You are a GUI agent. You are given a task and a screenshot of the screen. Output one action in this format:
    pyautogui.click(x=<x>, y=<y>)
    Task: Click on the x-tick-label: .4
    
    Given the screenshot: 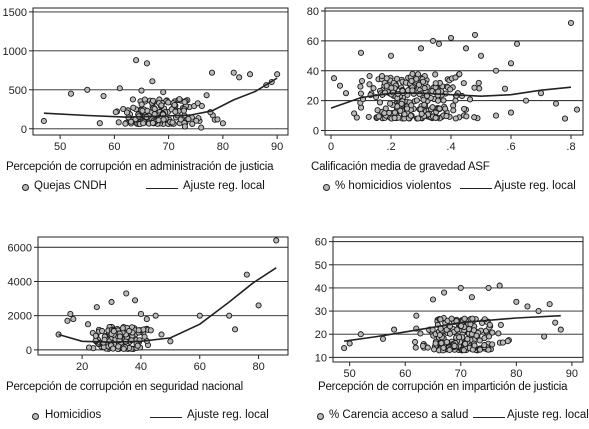 What is the action you would take?
    pyautogui.click(x=450, y=147)
    